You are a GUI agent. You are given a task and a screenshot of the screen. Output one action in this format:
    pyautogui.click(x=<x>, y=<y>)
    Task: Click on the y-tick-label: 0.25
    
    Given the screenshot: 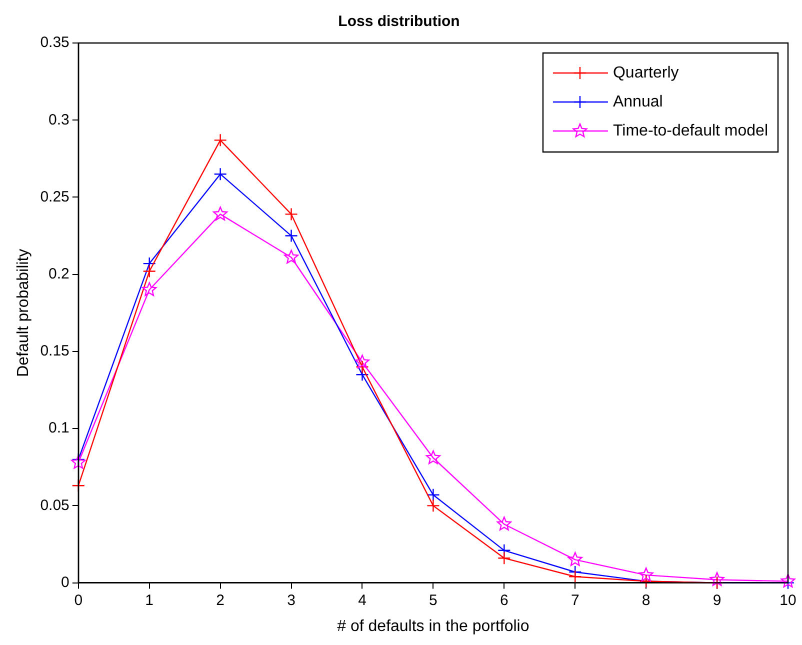 What is the action you would take?
    pyautogui.click(x=55, y=197)
    